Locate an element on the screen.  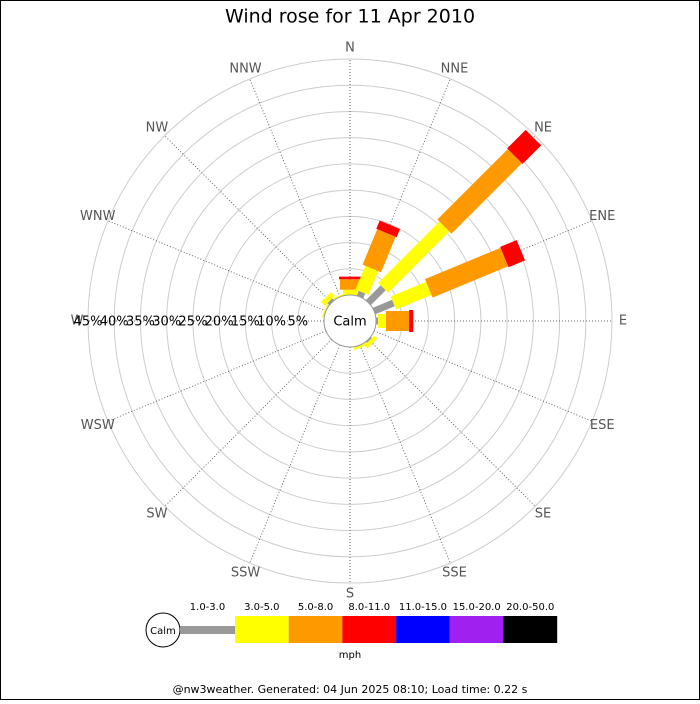
legend-label: 1.0-3.0 is located at coordinates (207, 607).